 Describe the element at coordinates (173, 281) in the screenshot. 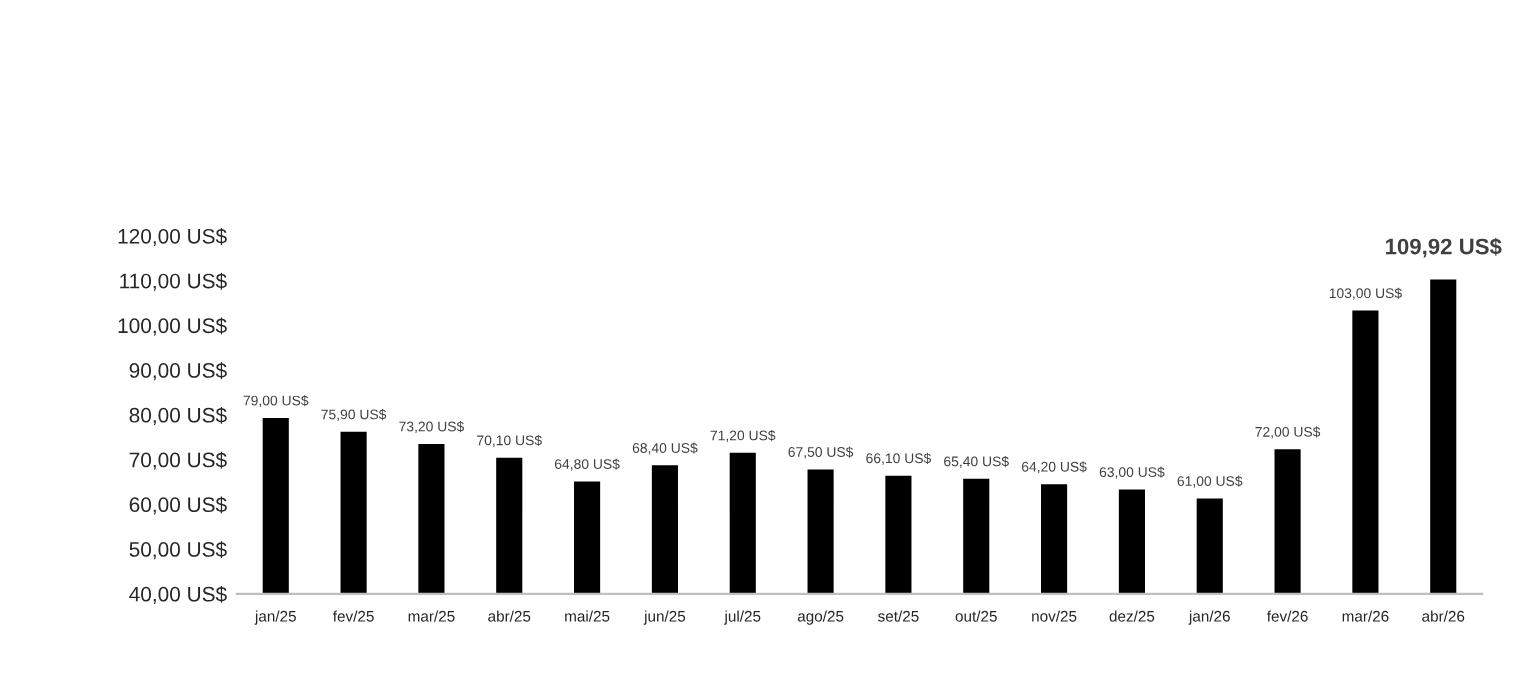

I see `y-tick-label: 110,00 US$` at that location.